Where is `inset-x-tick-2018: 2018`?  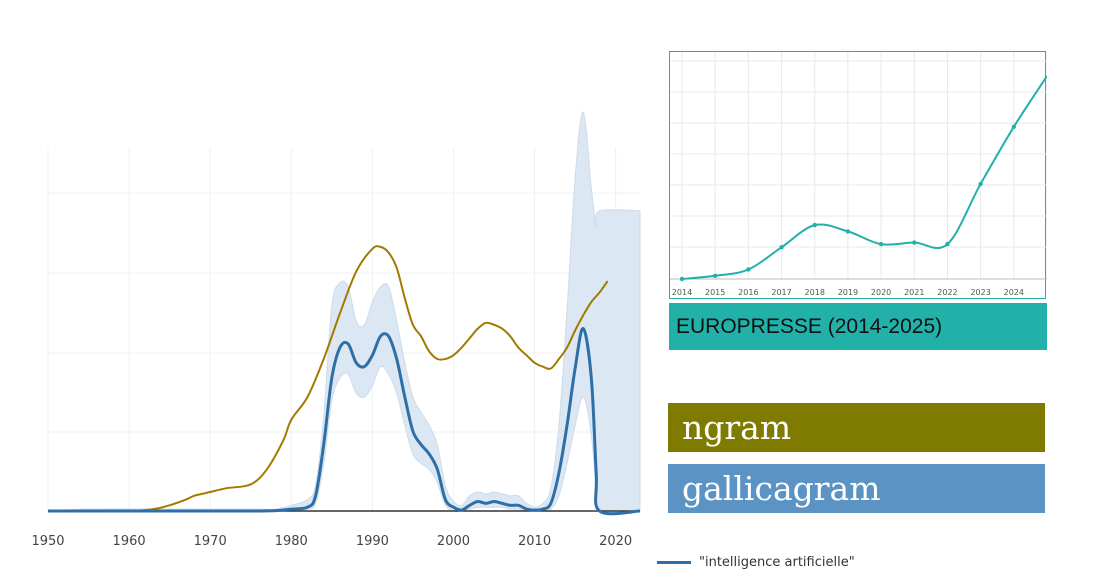 inset-x-tick-2018: 2018 is located at coordinates (815, 292).